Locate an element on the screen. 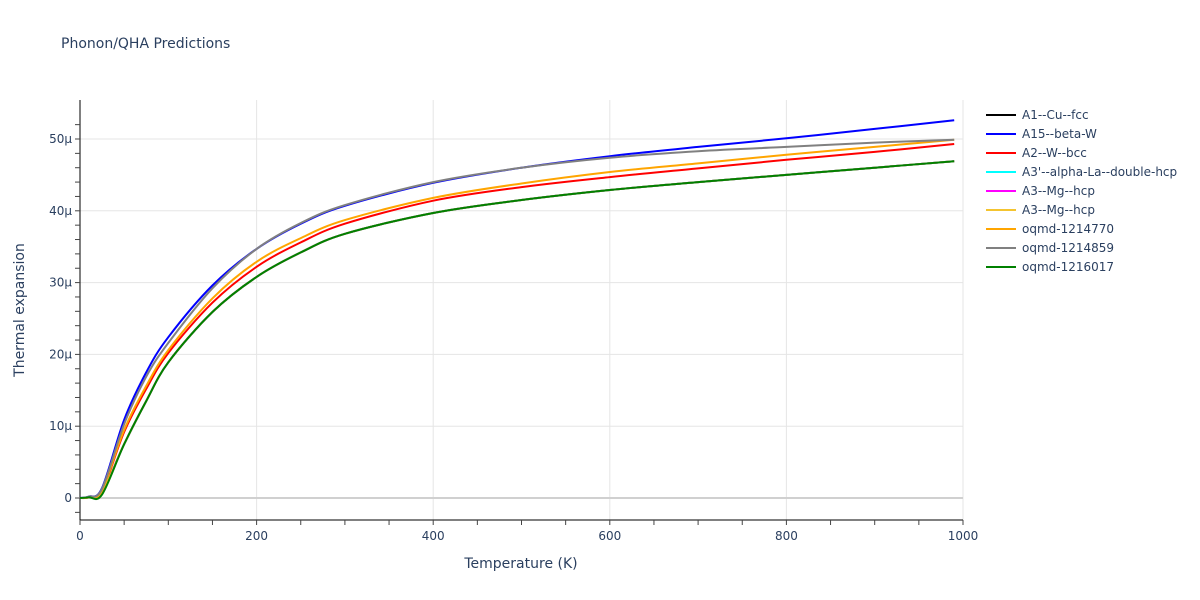 This screenshot has width=1200, height=600. x-tick-label: 800 is located at coordinates (786, 536).